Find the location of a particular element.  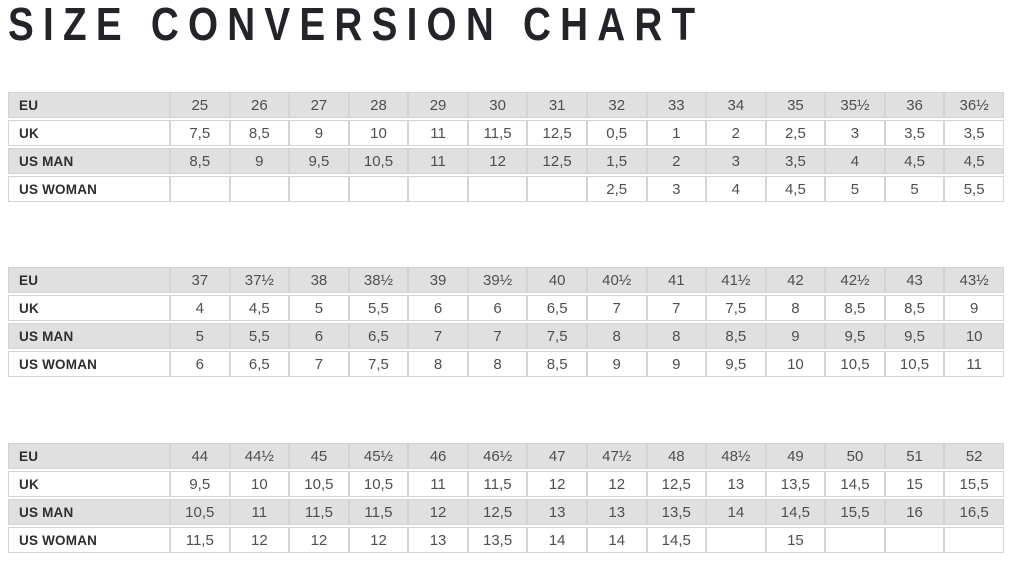

size-cell: 33 is located at coordinates (676, 105).